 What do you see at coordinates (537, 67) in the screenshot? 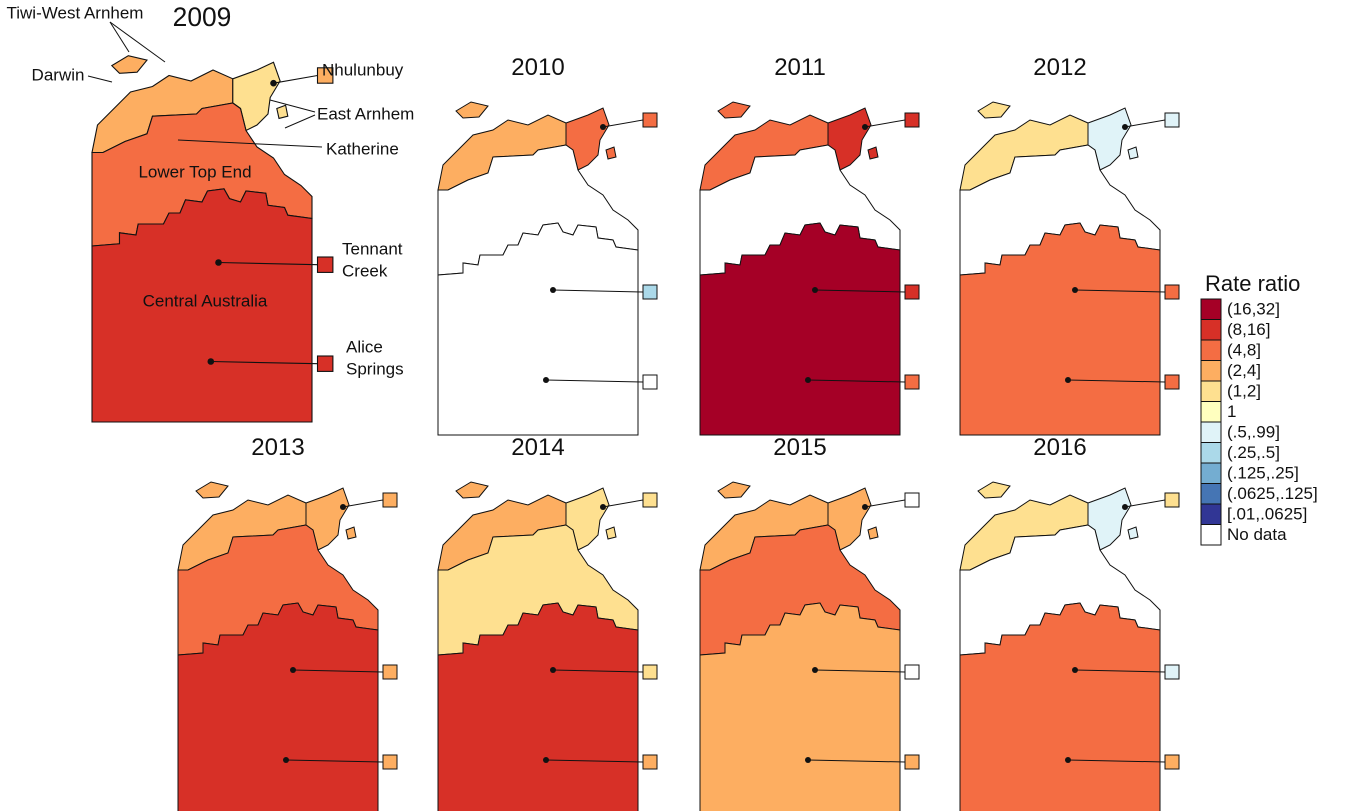
I see `year-title: 2010` at bounding box center [537, 67].